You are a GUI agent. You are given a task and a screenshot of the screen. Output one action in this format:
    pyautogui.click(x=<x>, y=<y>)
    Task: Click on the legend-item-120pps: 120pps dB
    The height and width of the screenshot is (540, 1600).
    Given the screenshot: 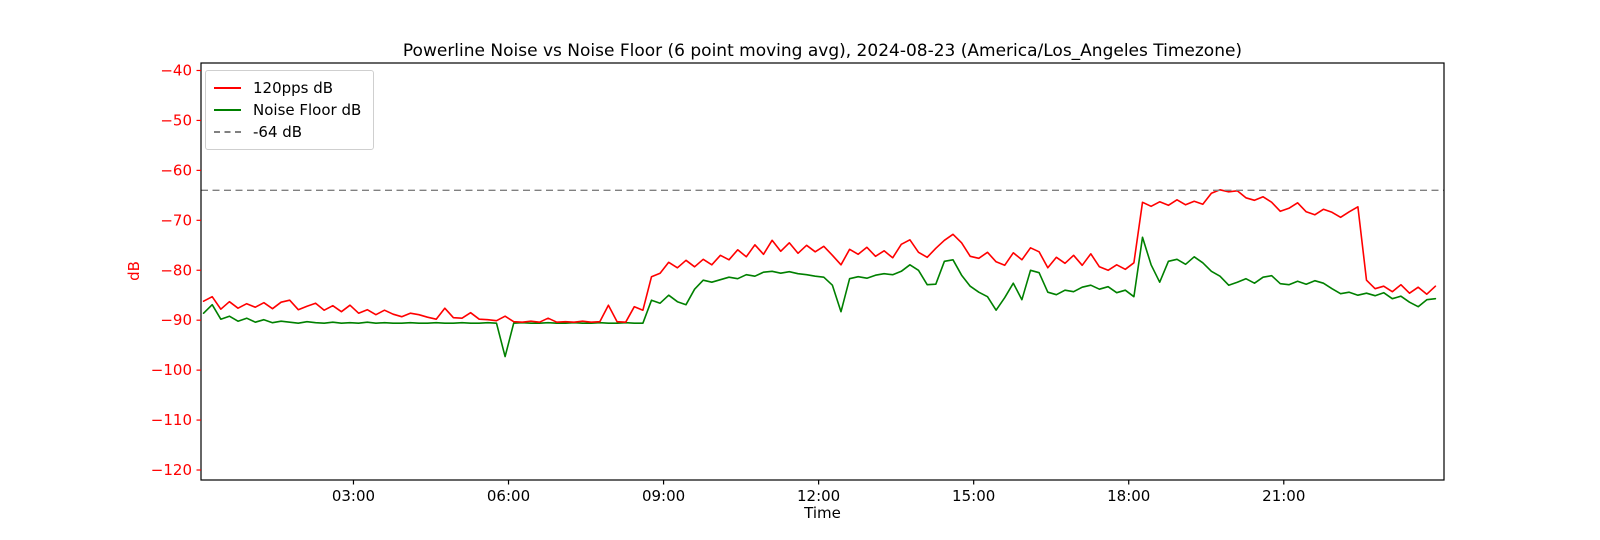 What is the action you would take?
    pyautogui.click(x=287, y=88)
    